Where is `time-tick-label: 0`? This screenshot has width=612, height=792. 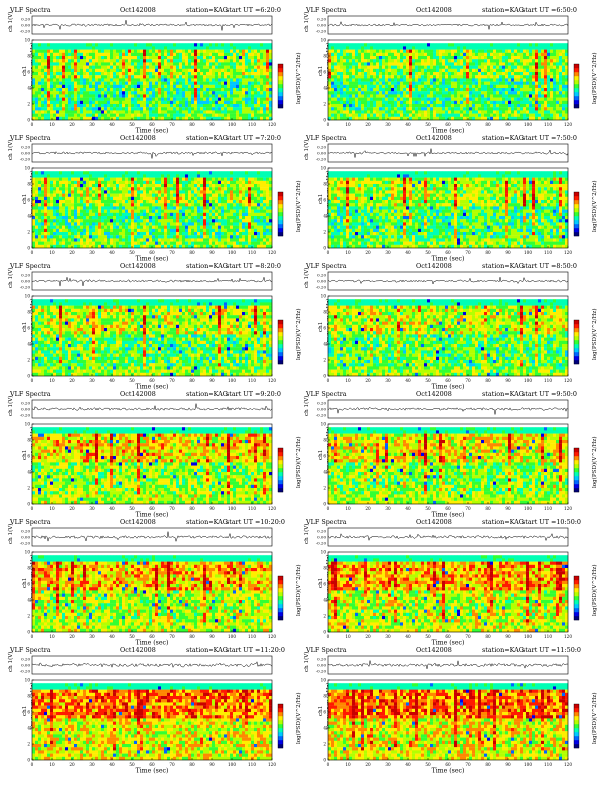
time-tick-label: 0 is located at coordinates (32, 764).